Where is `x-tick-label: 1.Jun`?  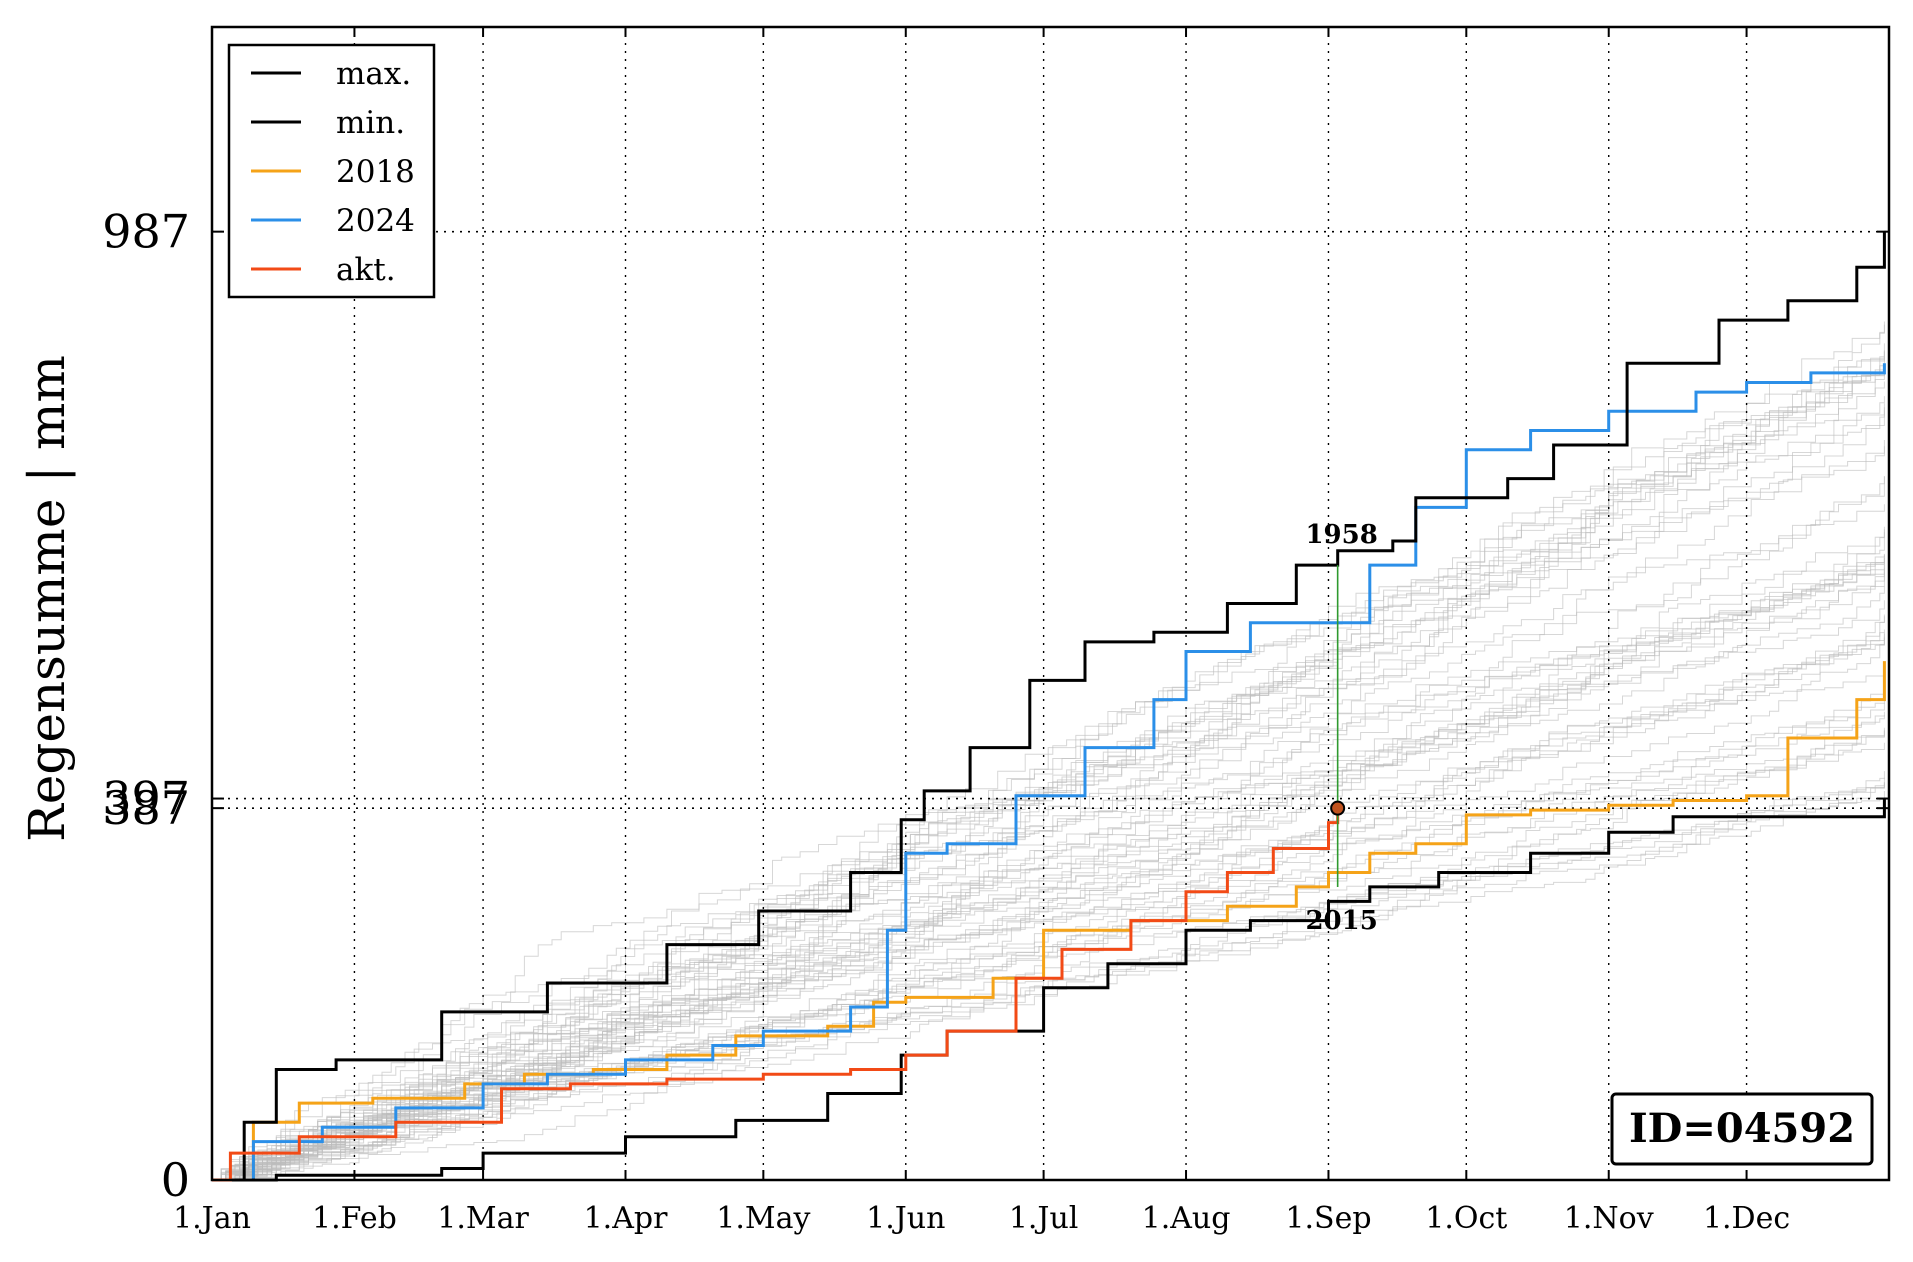
x-tick-label: 1.Jun is located at coordinates (905, 1218).